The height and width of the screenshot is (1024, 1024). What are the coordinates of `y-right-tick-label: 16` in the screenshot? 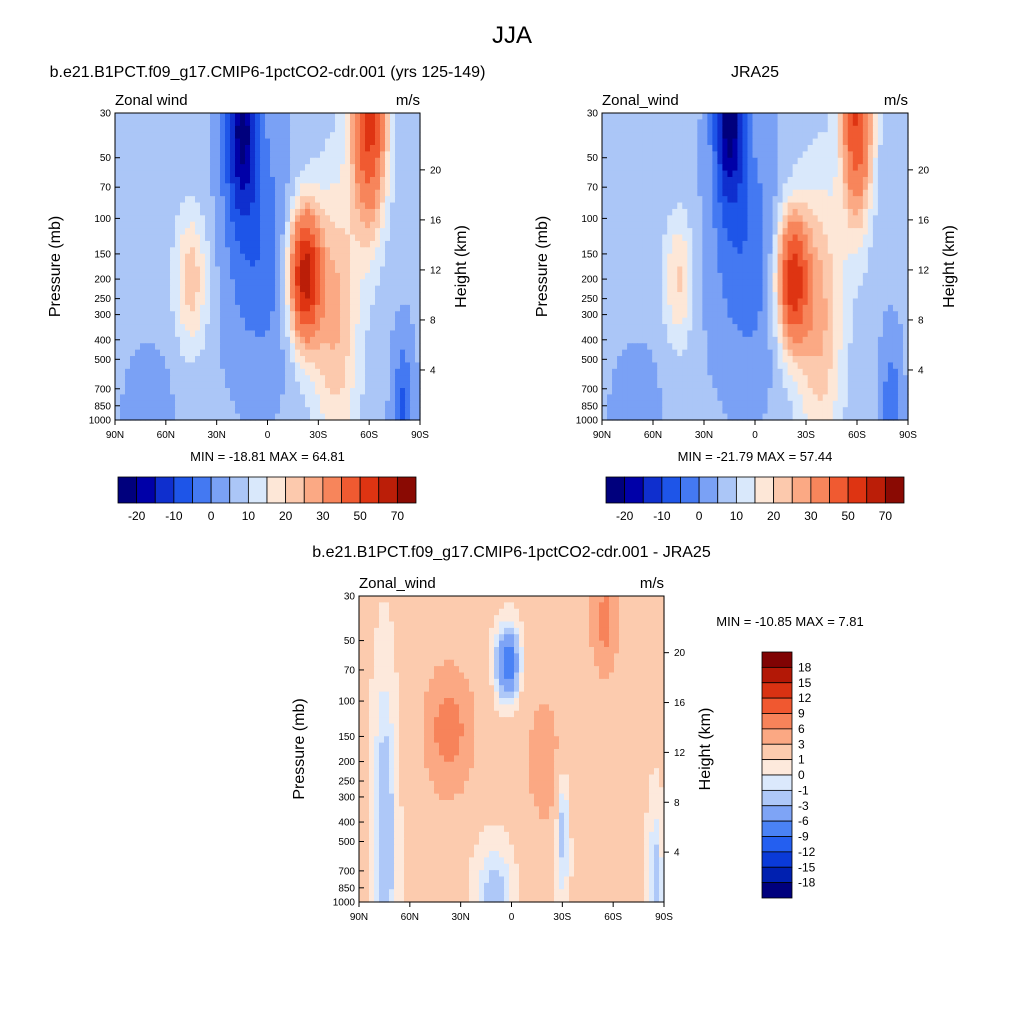 It's located at (436, 220).